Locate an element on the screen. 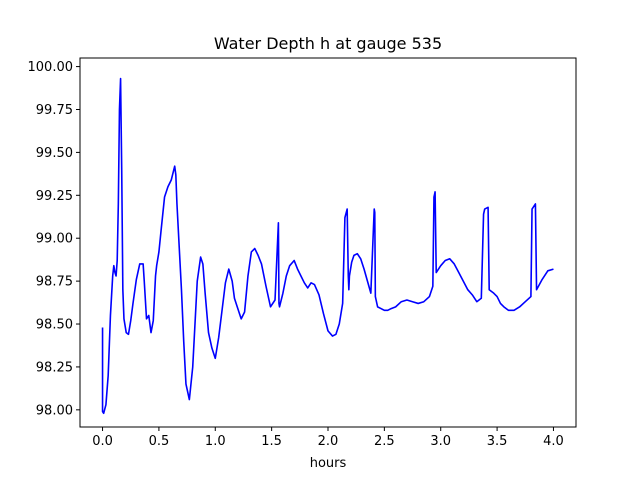 The width and height of the screenshot is (640, 485). x-tick-label: 2.5 is located at coordinates (384, 441).